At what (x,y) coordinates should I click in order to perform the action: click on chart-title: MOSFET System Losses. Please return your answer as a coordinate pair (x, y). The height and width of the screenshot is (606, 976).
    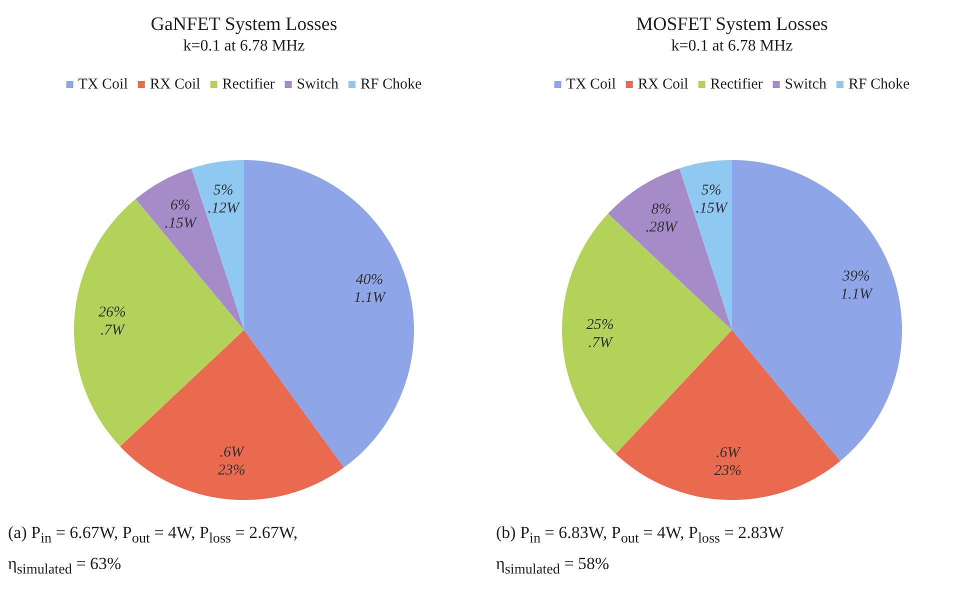
    Looking at the image, I should click on (732, 24).